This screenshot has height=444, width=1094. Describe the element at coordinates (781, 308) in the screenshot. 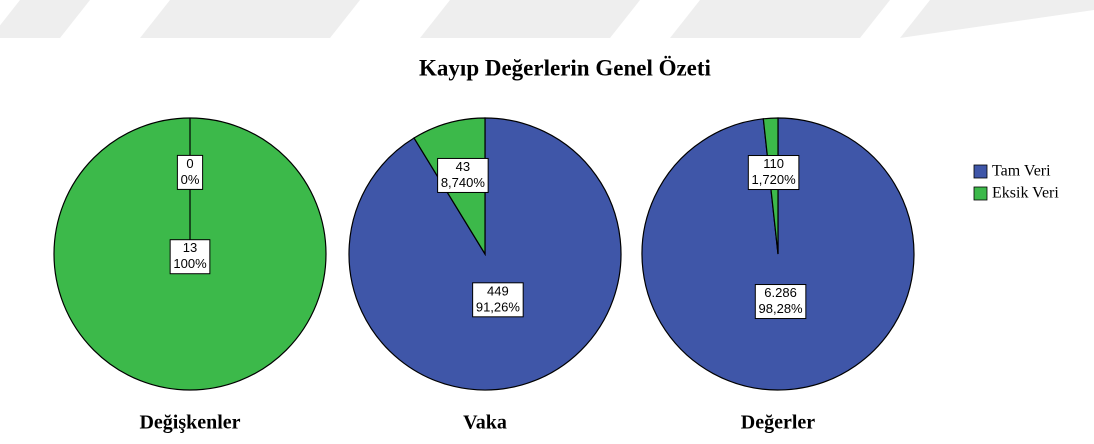

I see `percent-label: 98,28%` at that location.